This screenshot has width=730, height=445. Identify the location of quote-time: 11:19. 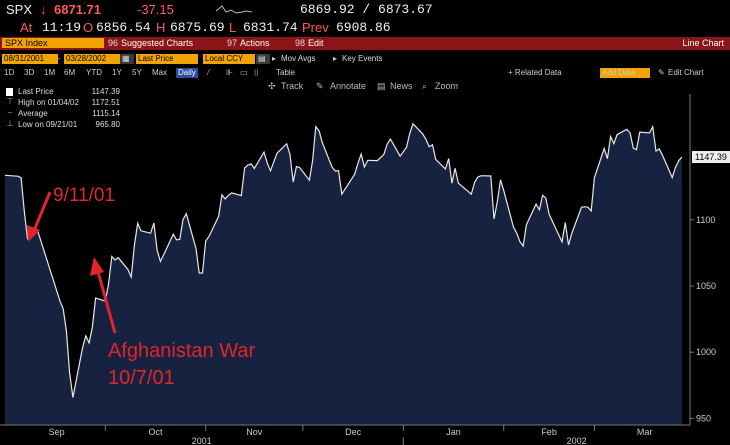
(62, 27).